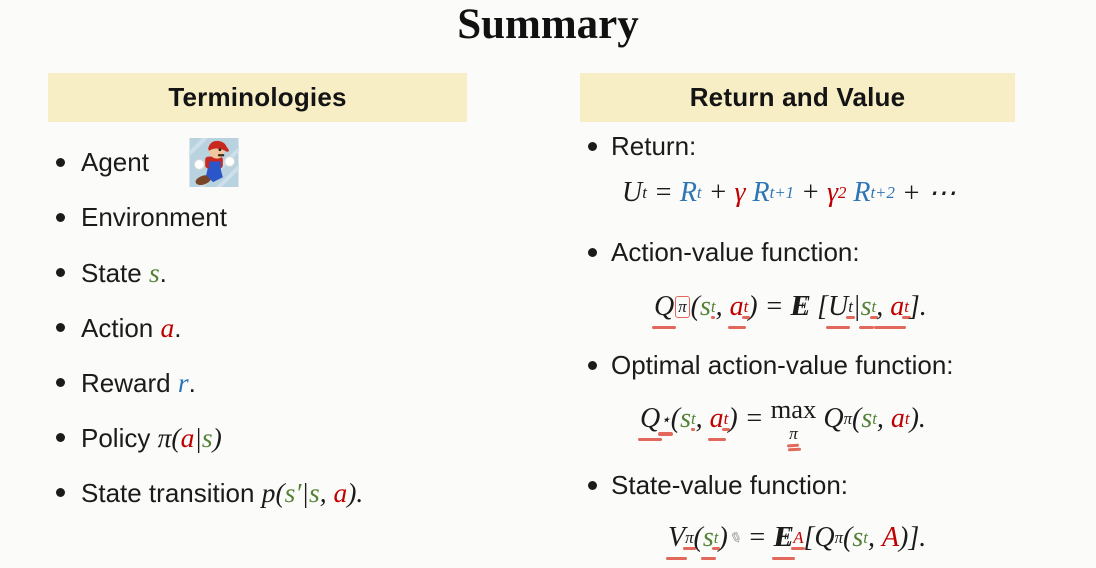 The height and width of the screenshot is (568, 1096). I want to click on math-token: Environment, so click(154, 217).